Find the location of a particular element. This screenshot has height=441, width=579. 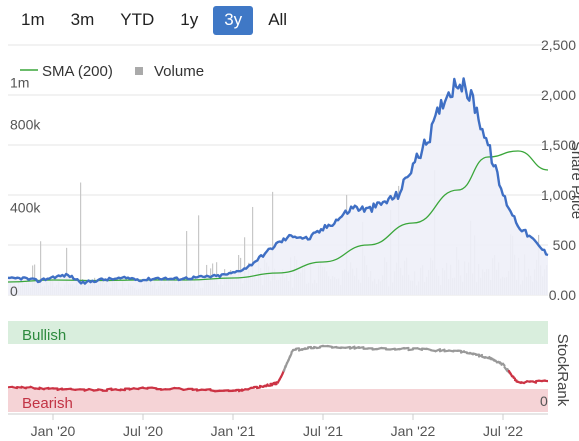

share-price-tick: 500 is located at coordinates (565, 245).